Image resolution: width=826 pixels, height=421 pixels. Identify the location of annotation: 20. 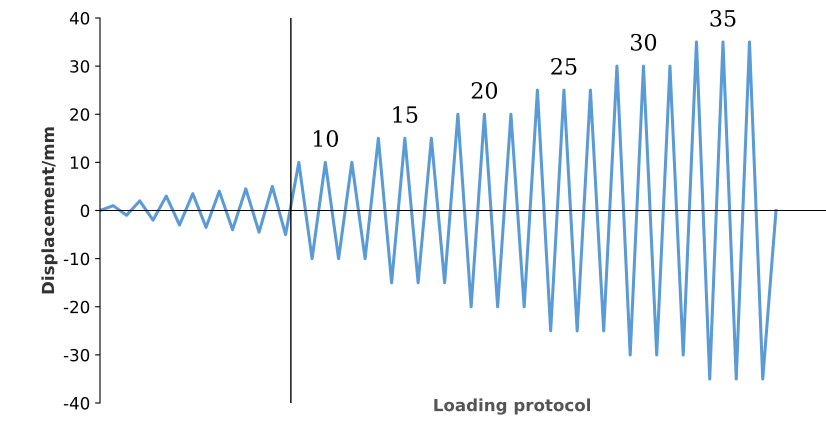
(485, 90).